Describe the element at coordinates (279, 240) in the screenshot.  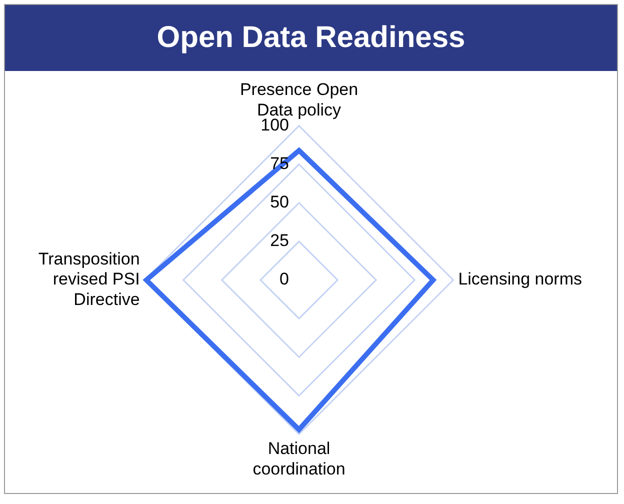
I see `y-tick-label: 25` at that location.